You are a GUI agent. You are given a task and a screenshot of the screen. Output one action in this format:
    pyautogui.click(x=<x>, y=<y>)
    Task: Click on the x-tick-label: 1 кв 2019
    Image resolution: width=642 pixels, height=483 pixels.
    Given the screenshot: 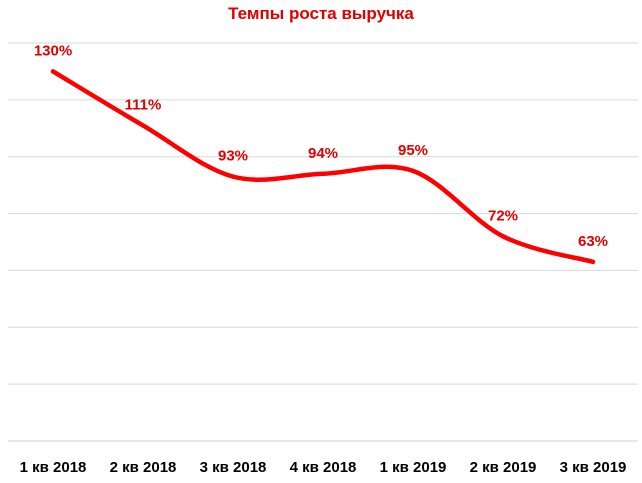 What is the action you would take?
    pyautogui.click(x=413, y=467)
    